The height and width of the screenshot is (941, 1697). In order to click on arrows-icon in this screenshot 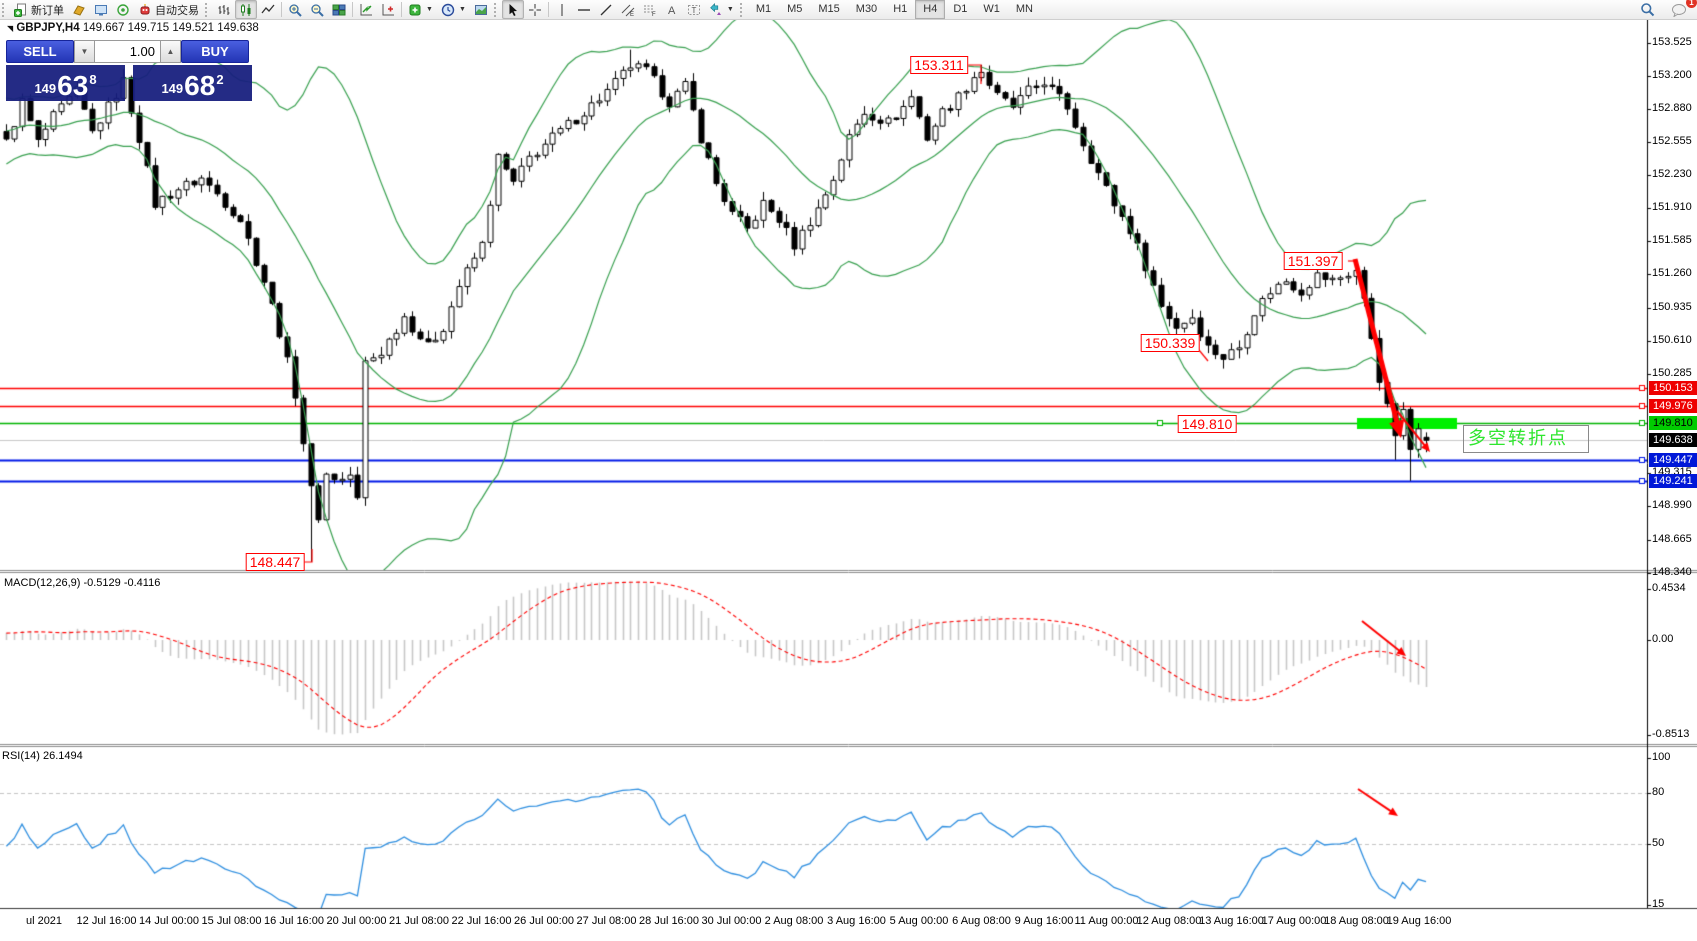, I will do `click(715, 8)`.